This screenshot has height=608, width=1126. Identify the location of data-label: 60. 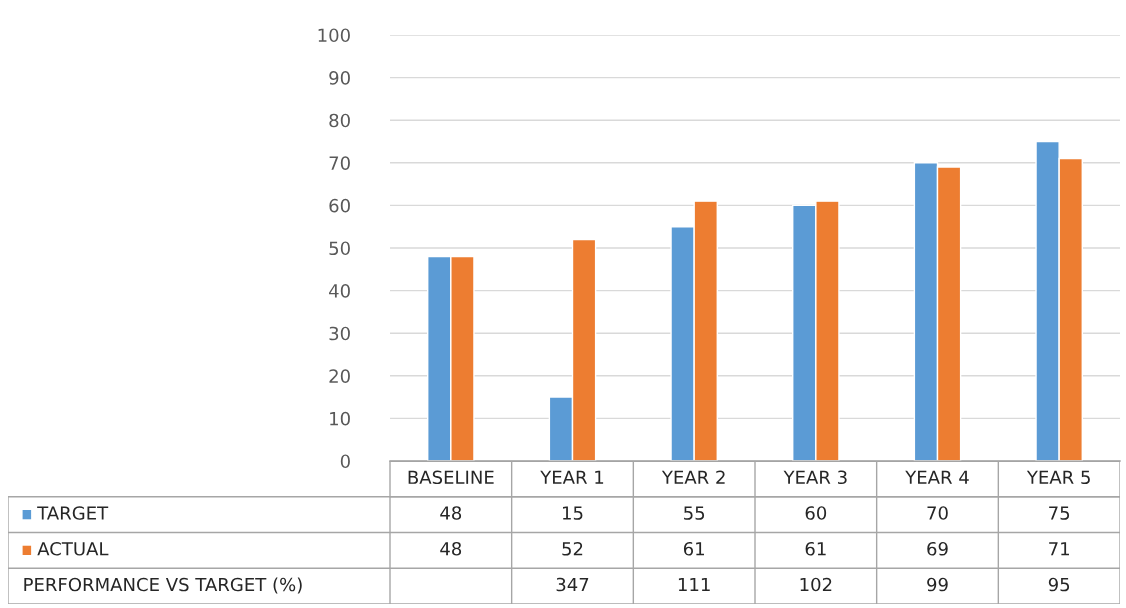
(816, 513).